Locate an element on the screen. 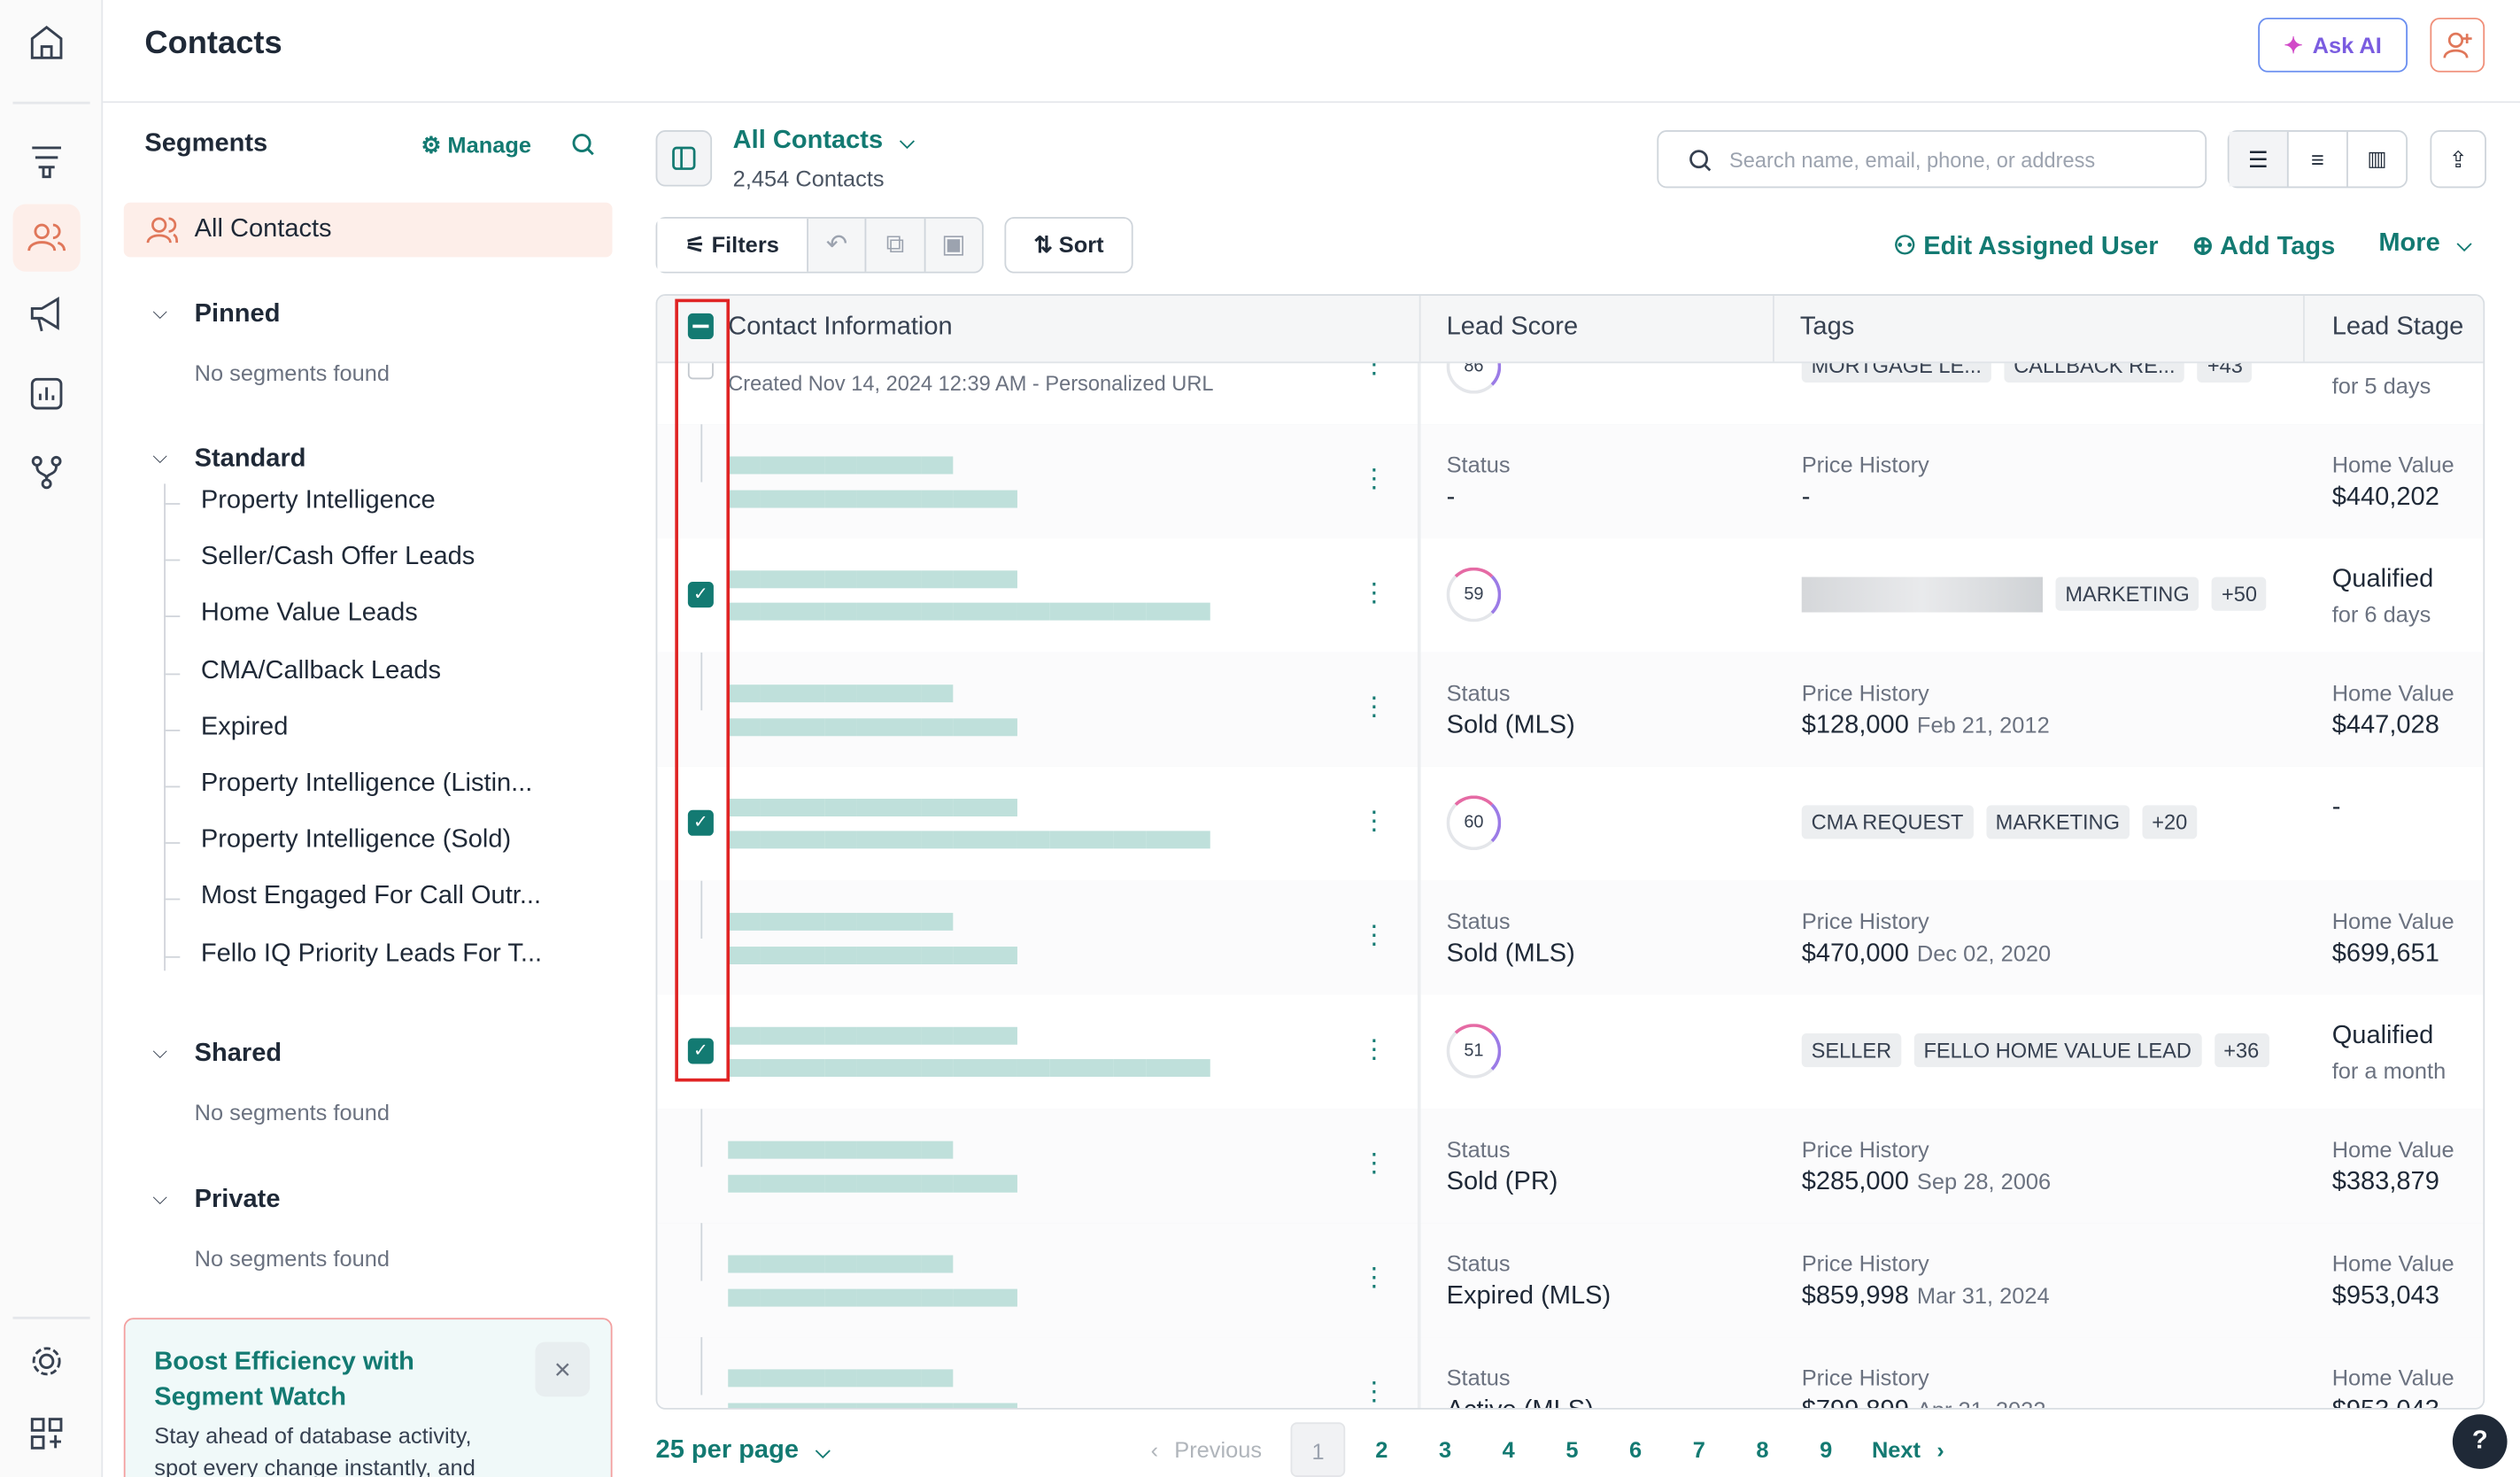 The image size is (2520, 1477). more-menu: More ⌵ is located at coordinates (2425, 243).